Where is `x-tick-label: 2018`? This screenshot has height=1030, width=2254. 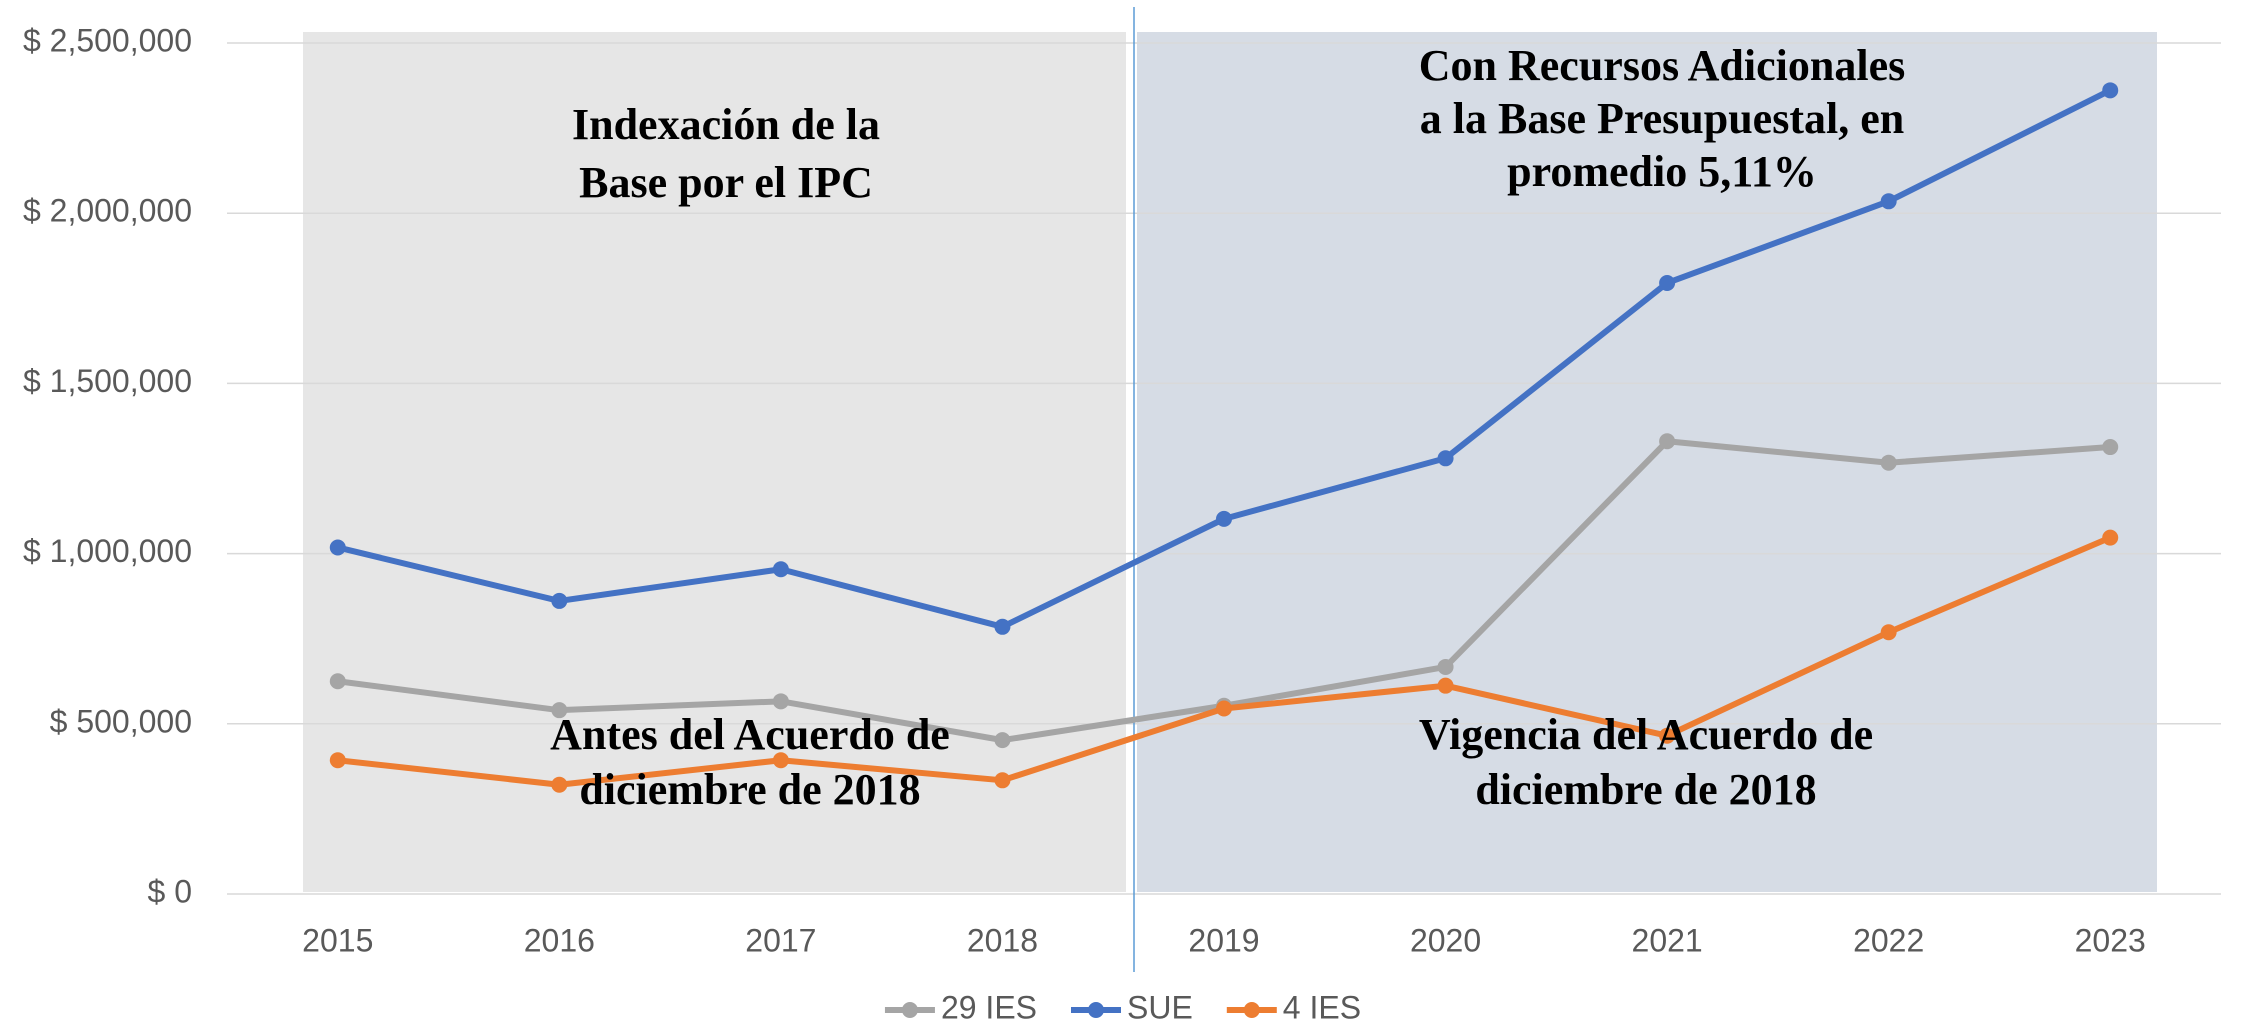 x-tick-label: 2018 is located at coordinates (1002, 940).